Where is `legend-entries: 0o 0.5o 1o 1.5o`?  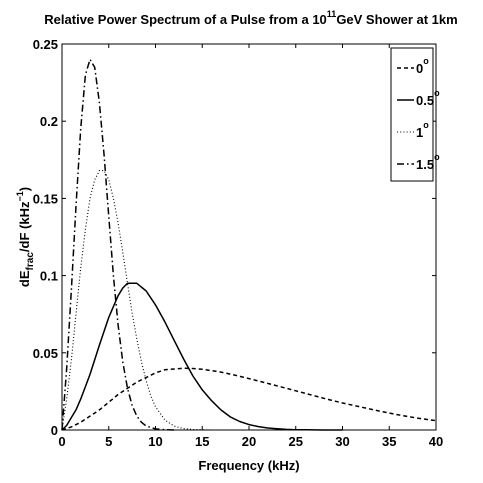
legend-entries: 0o 0.5o 1o 1.5o is located at coordinates (418, 114).